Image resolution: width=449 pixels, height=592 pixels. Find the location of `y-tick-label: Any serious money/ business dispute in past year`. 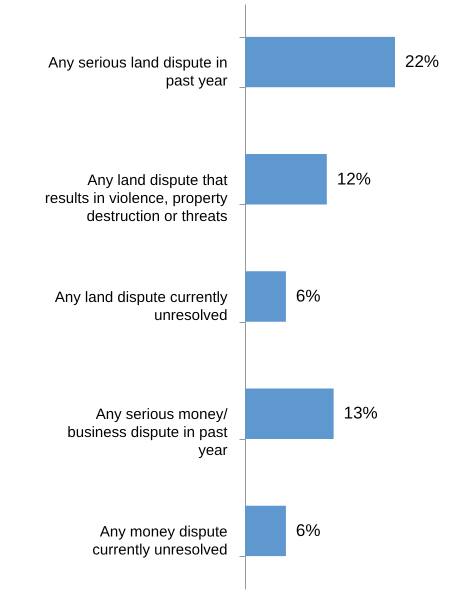

y-tick-label: Any serious money/ business dispute in past year is located at coordinates (147, 433).